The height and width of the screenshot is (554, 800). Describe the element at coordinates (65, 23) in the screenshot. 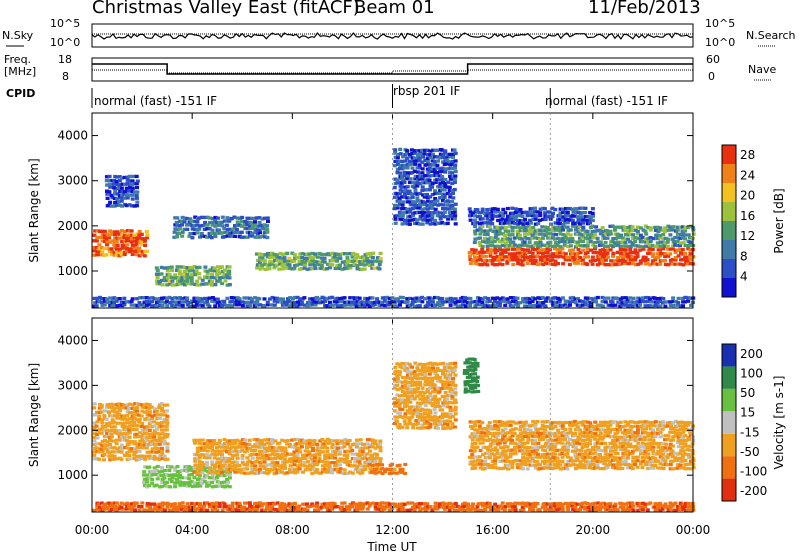

I see `noise-tick-left-top: 10^5` at that location.